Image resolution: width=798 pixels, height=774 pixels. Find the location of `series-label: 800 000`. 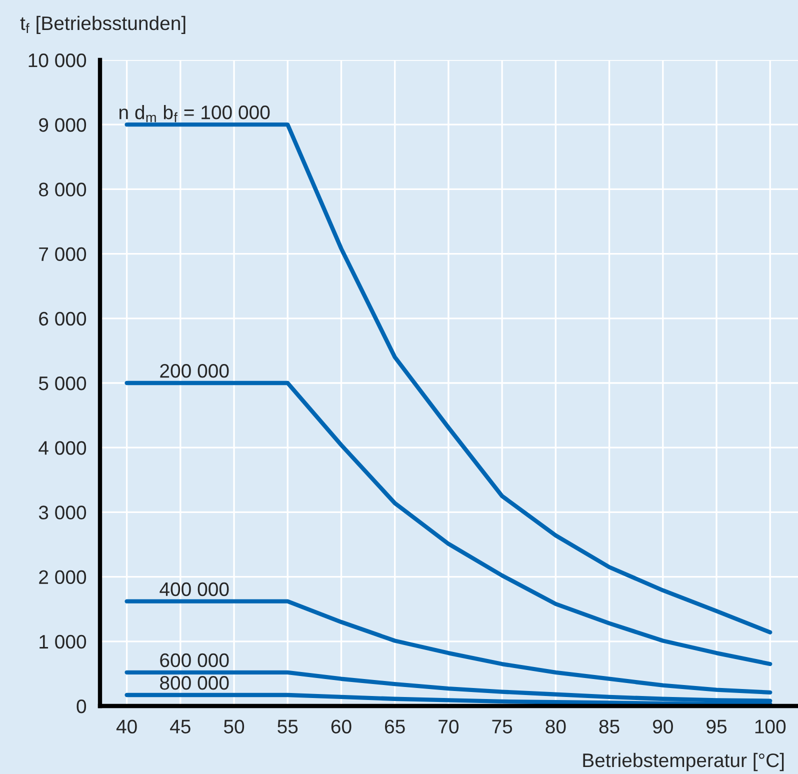

series-label: 800 000 is located at coordinates (194, 683).